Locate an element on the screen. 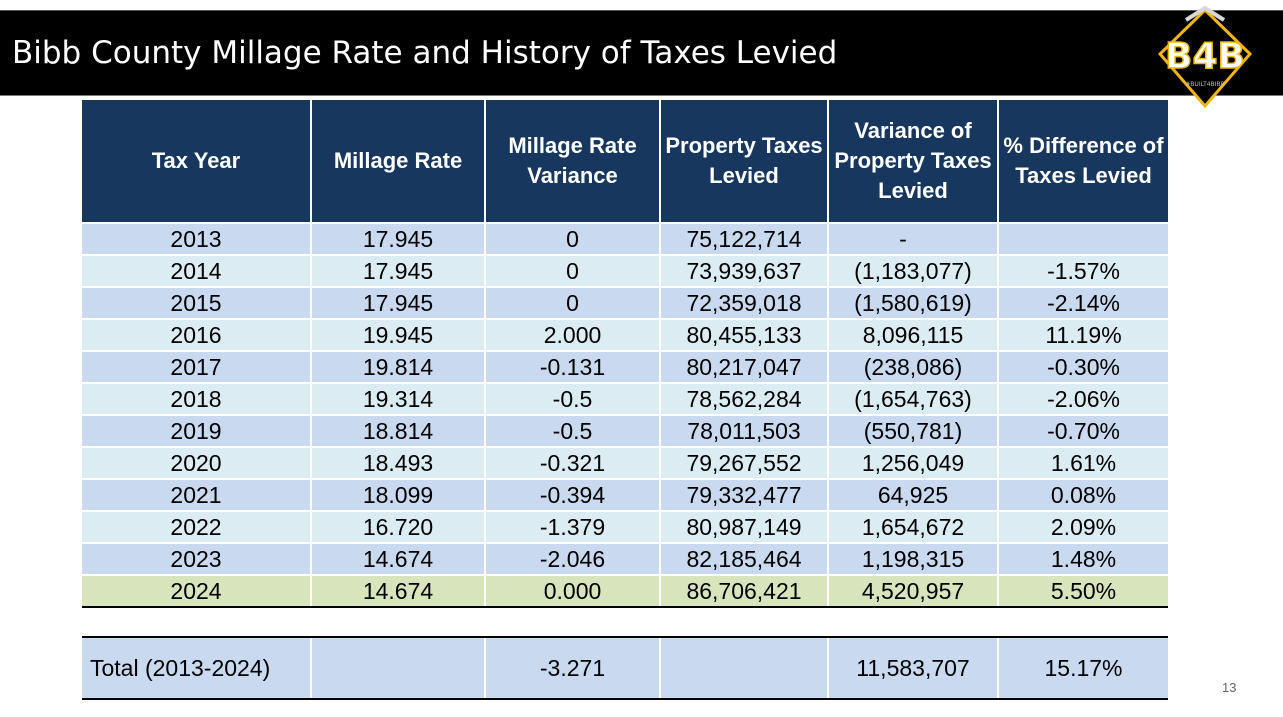  cell-levied: 72,359,018 is located at coordinates (743, 302).